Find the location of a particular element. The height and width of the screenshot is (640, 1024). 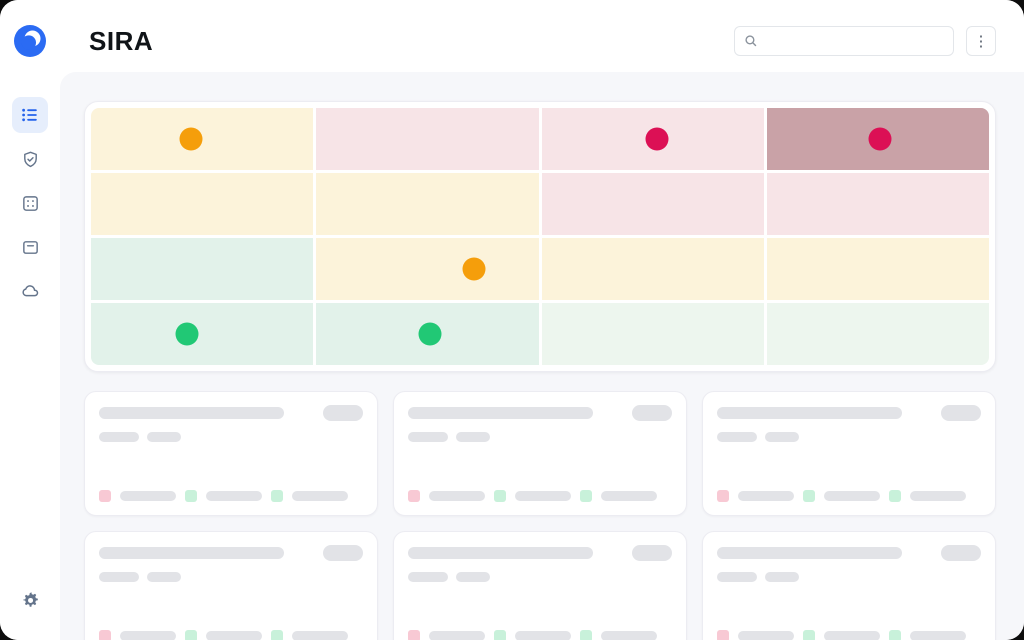

matrix-cell-r3c1 is located at coordinates (427, 334).